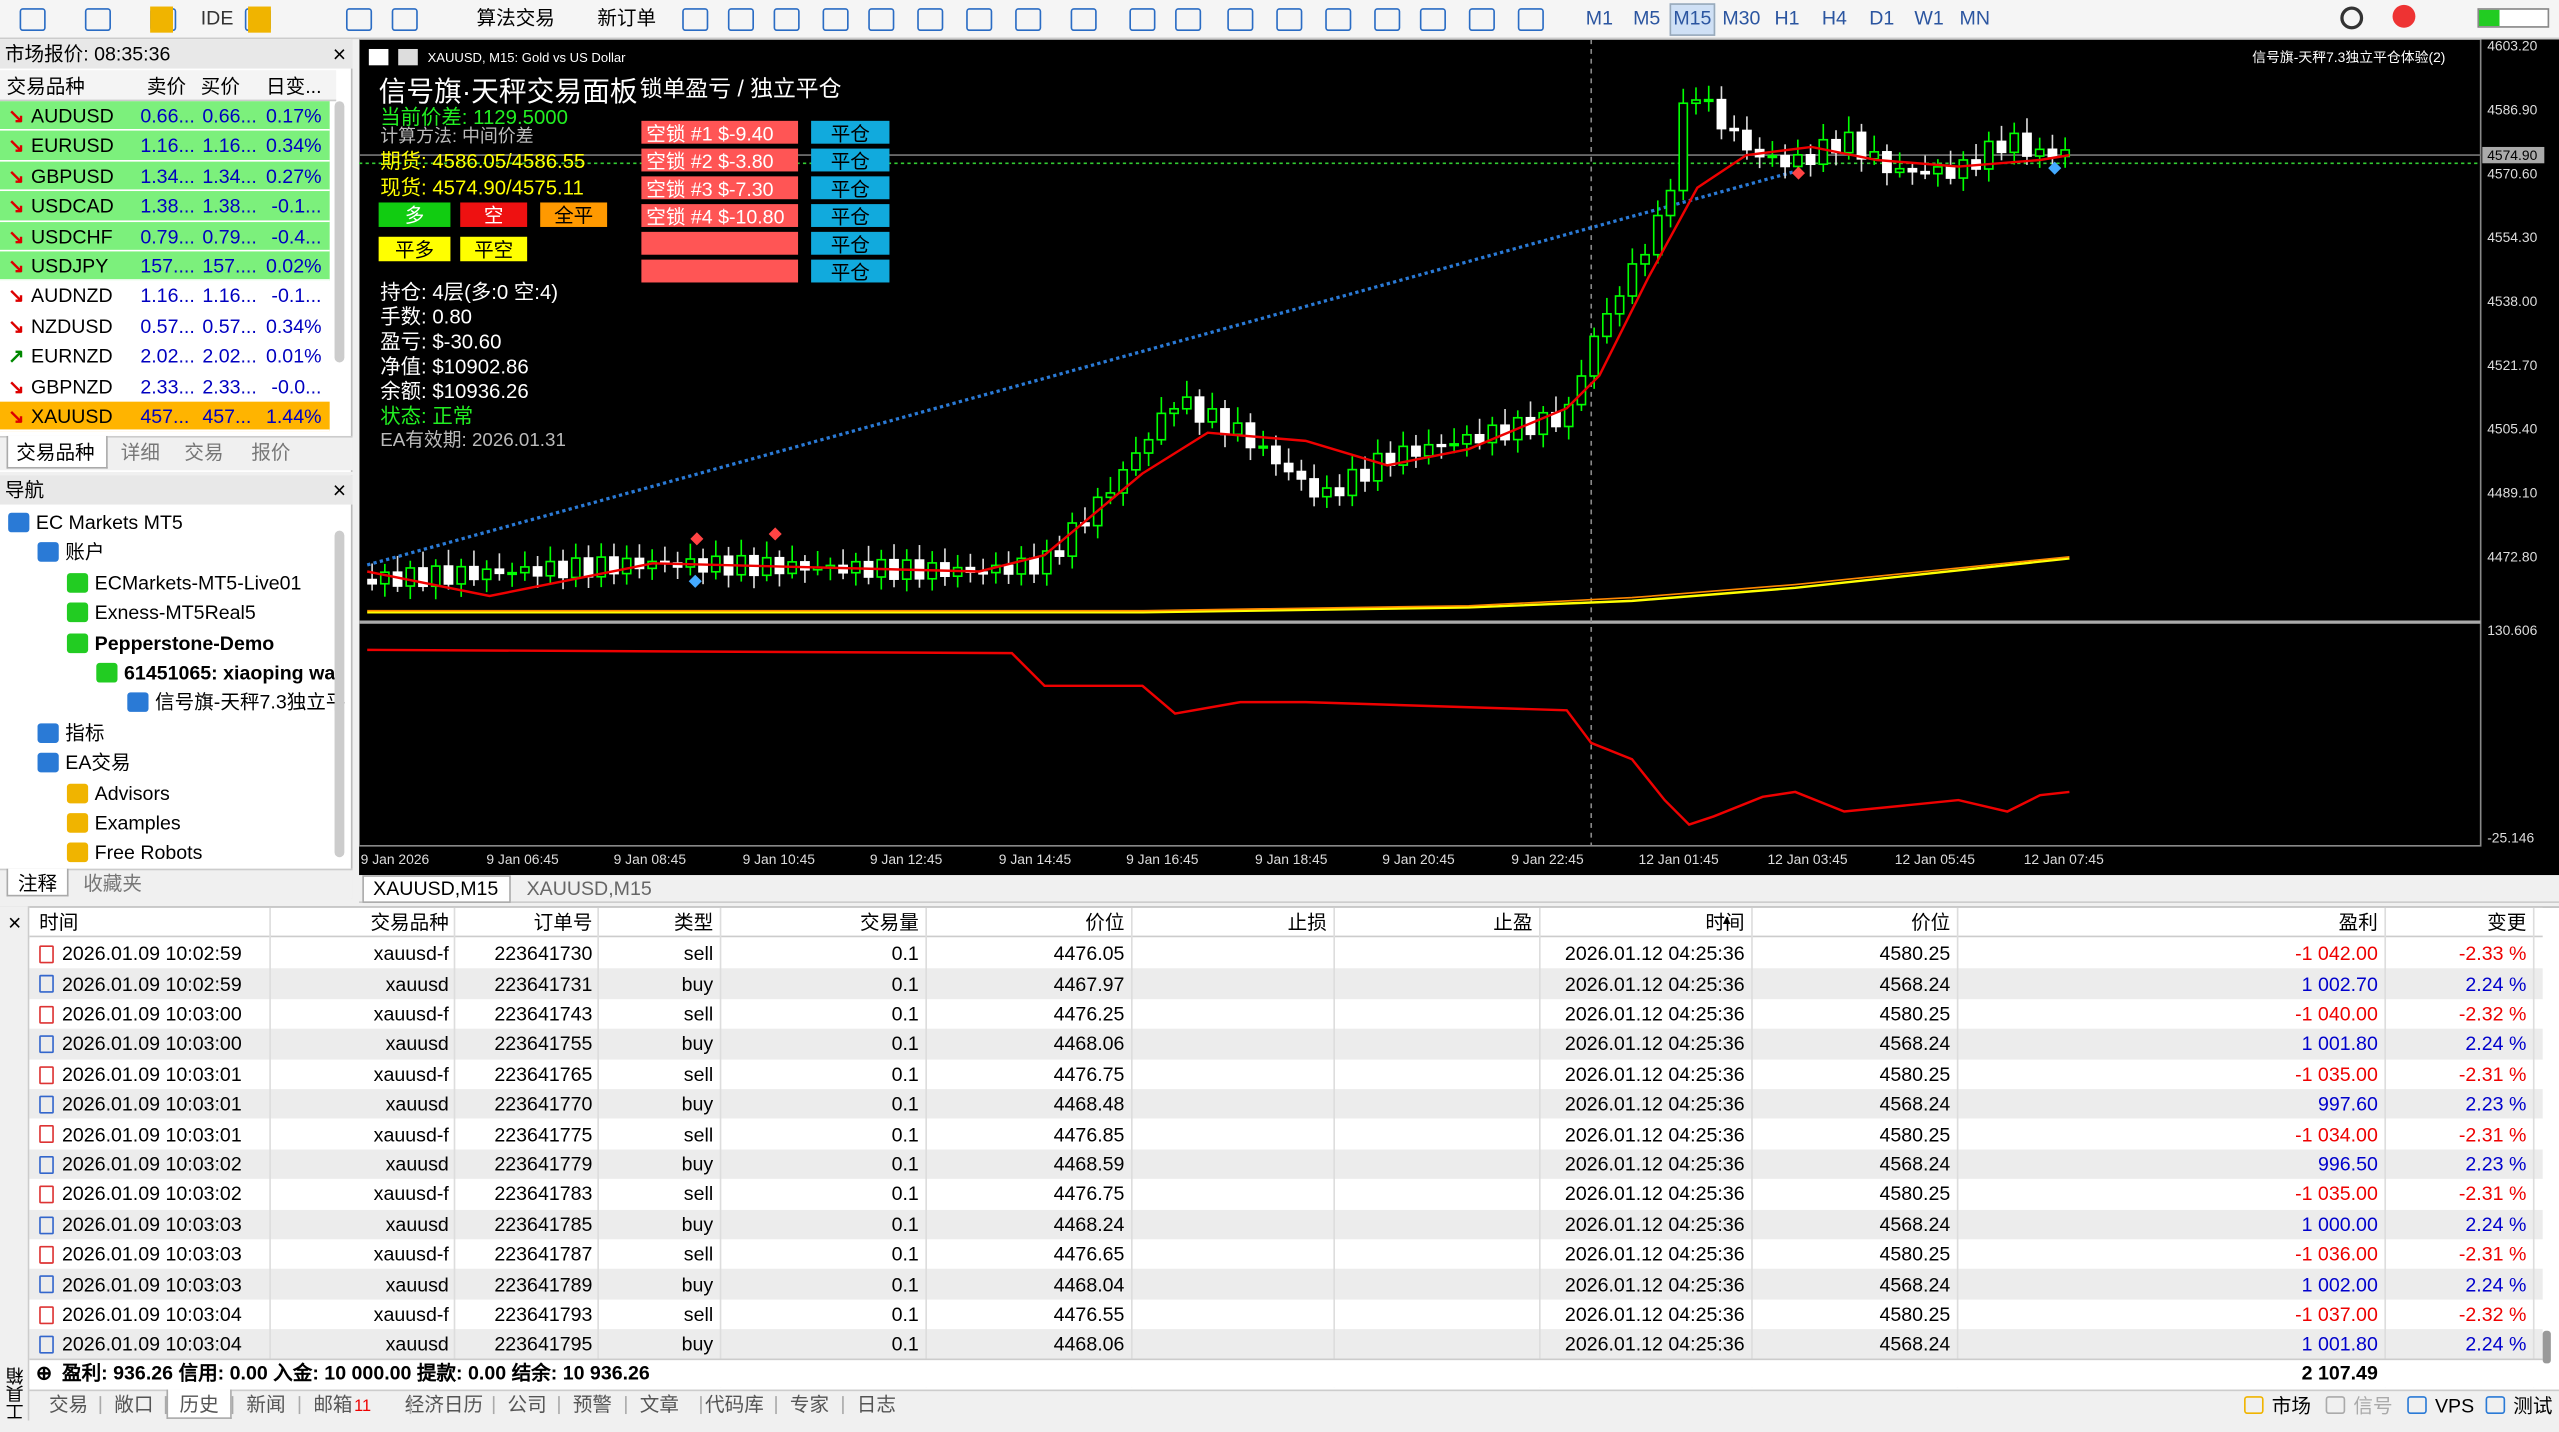  What do you see at coordinates (137, 823) in the screenshot?
I see `tree-item: Examples` at bounding box center [137, 823].